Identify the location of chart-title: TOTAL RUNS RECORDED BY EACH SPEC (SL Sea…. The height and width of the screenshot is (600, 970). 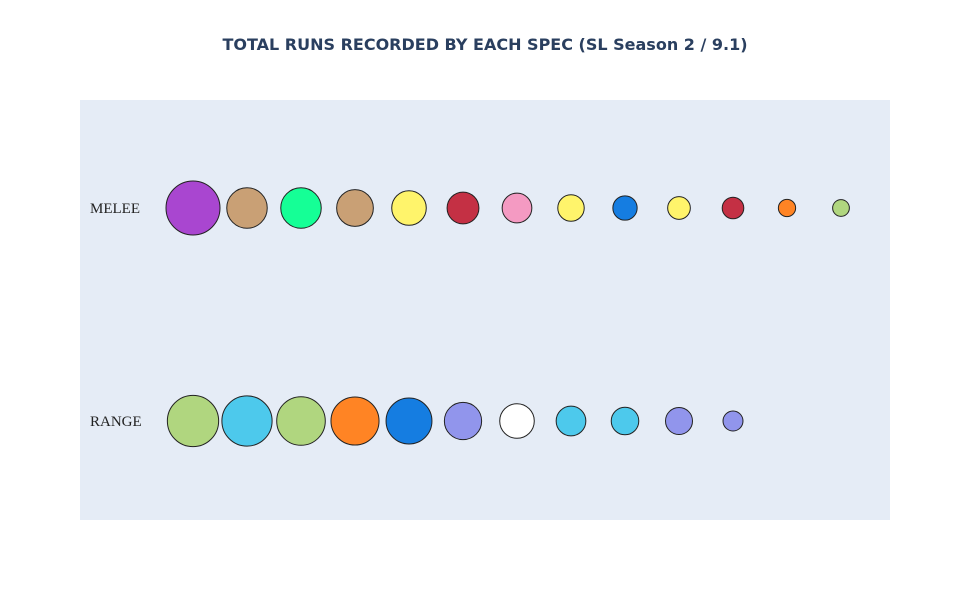
(484, 44).